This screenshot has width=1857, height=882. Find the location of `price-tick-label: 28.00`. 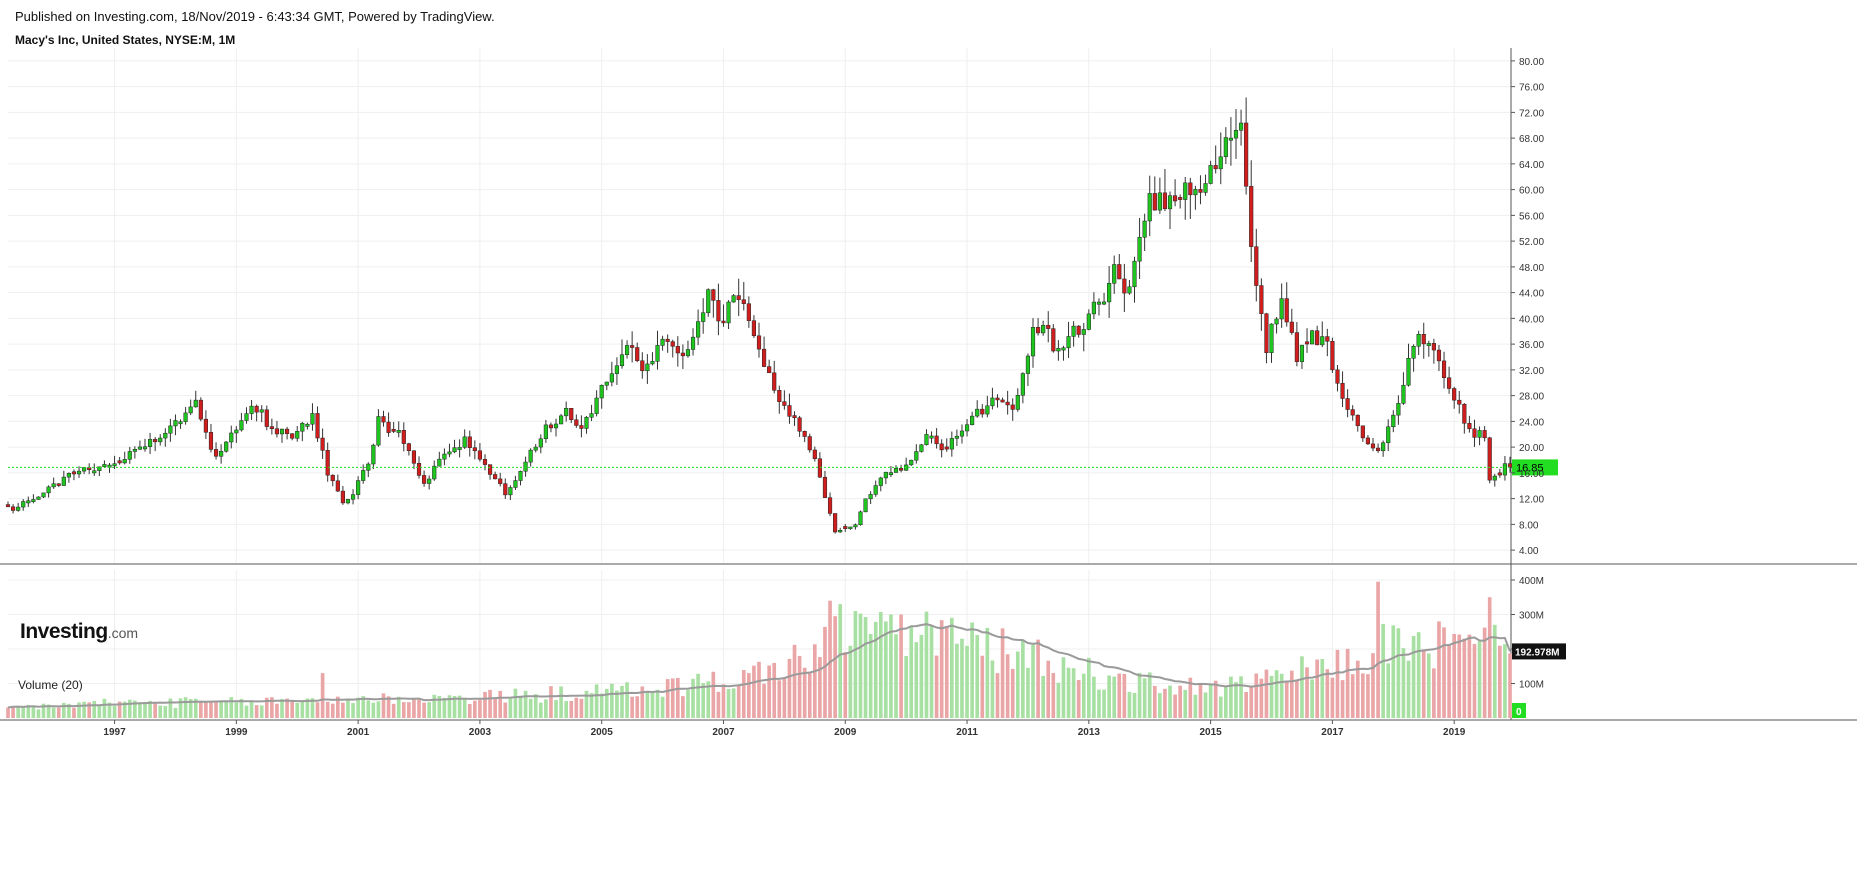

price-tick-label: 28.00 is located at coordinates (1531, 397).